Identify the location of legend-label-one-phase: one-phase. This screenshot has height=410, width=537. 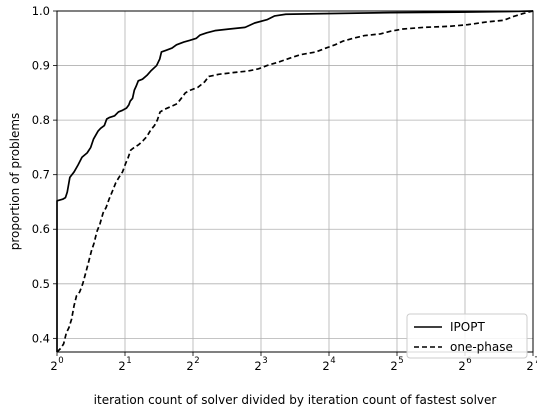
(481, 347).